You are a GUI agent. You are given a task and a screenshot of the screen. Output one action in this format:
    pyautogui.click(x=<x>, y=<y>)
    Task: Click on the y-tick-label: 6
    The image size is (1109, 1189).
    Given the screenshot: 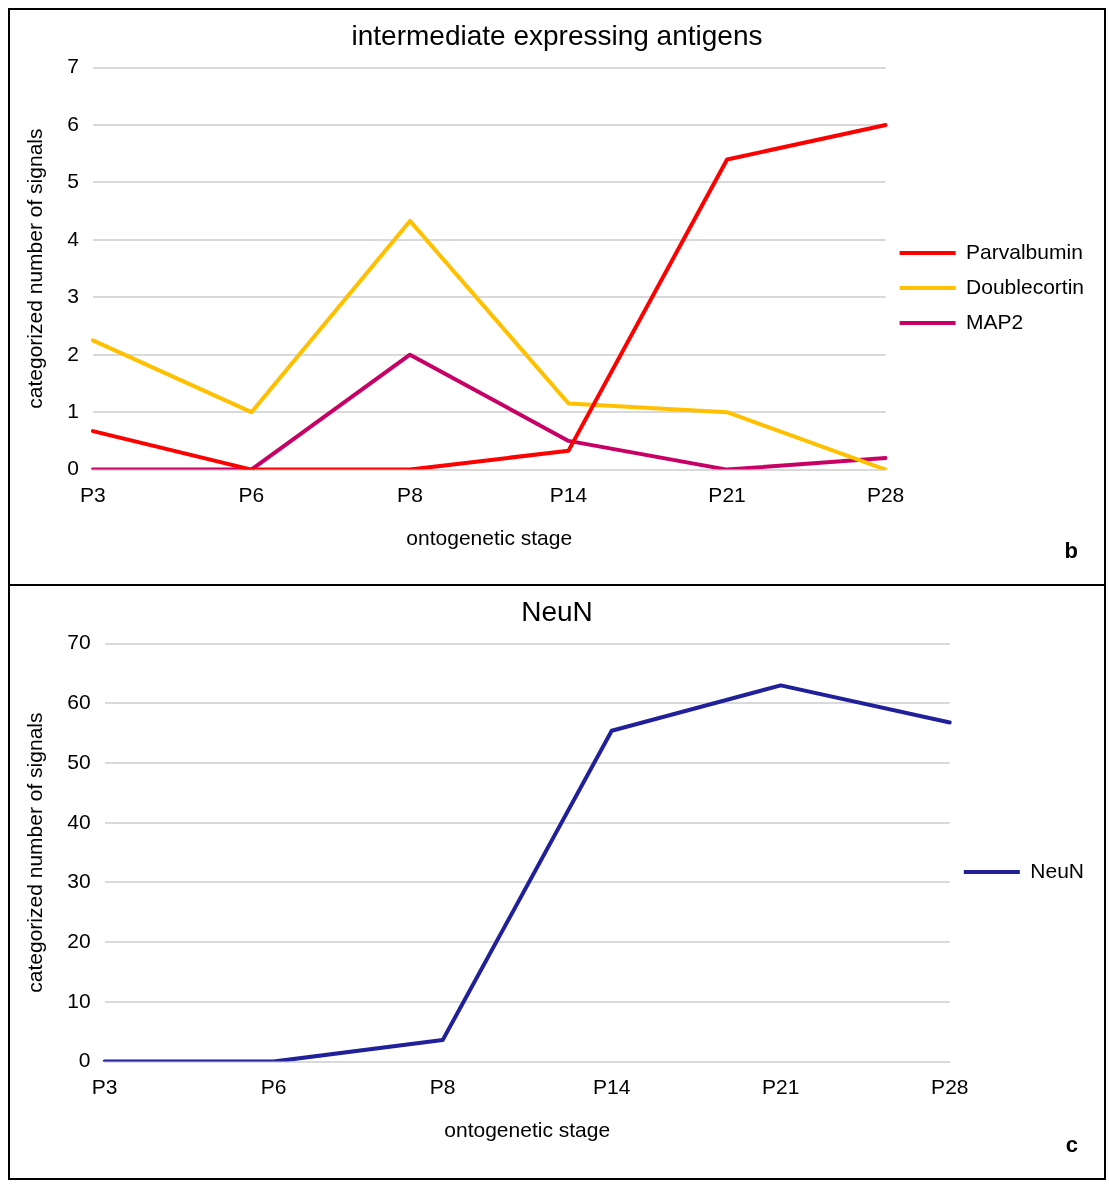 What is the action you would take?
    pyautogui.click(x=73, y=123)
    